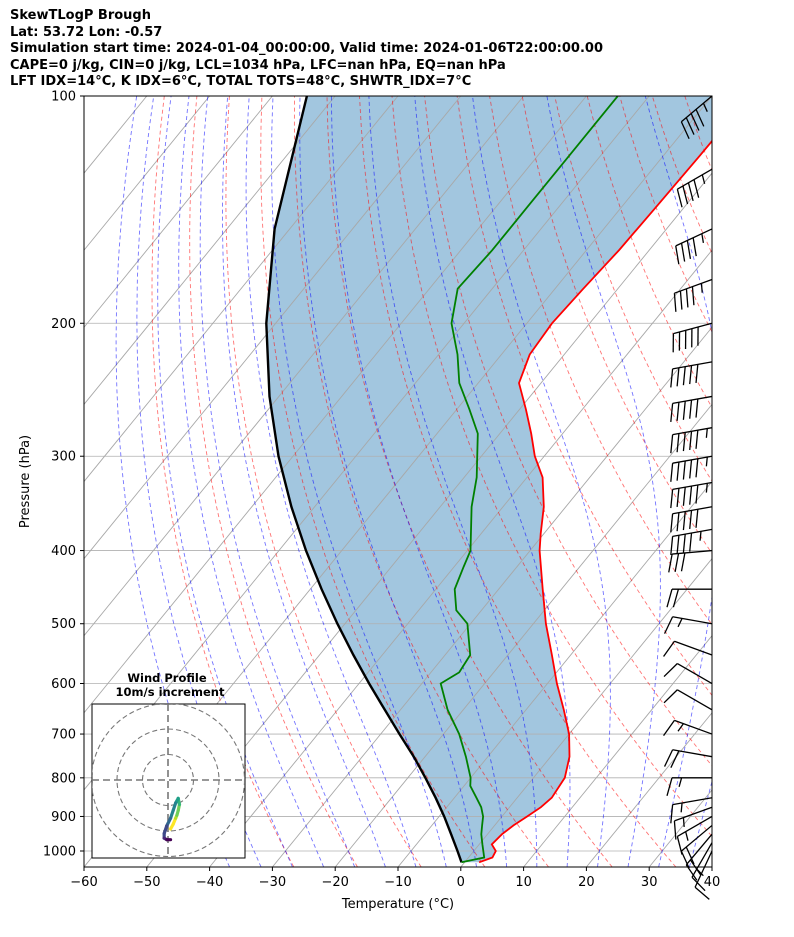 The width and height of the screenshot is (794, 937). I want to click on chart-title: SkewTLogP Brough, so click(80, 15).